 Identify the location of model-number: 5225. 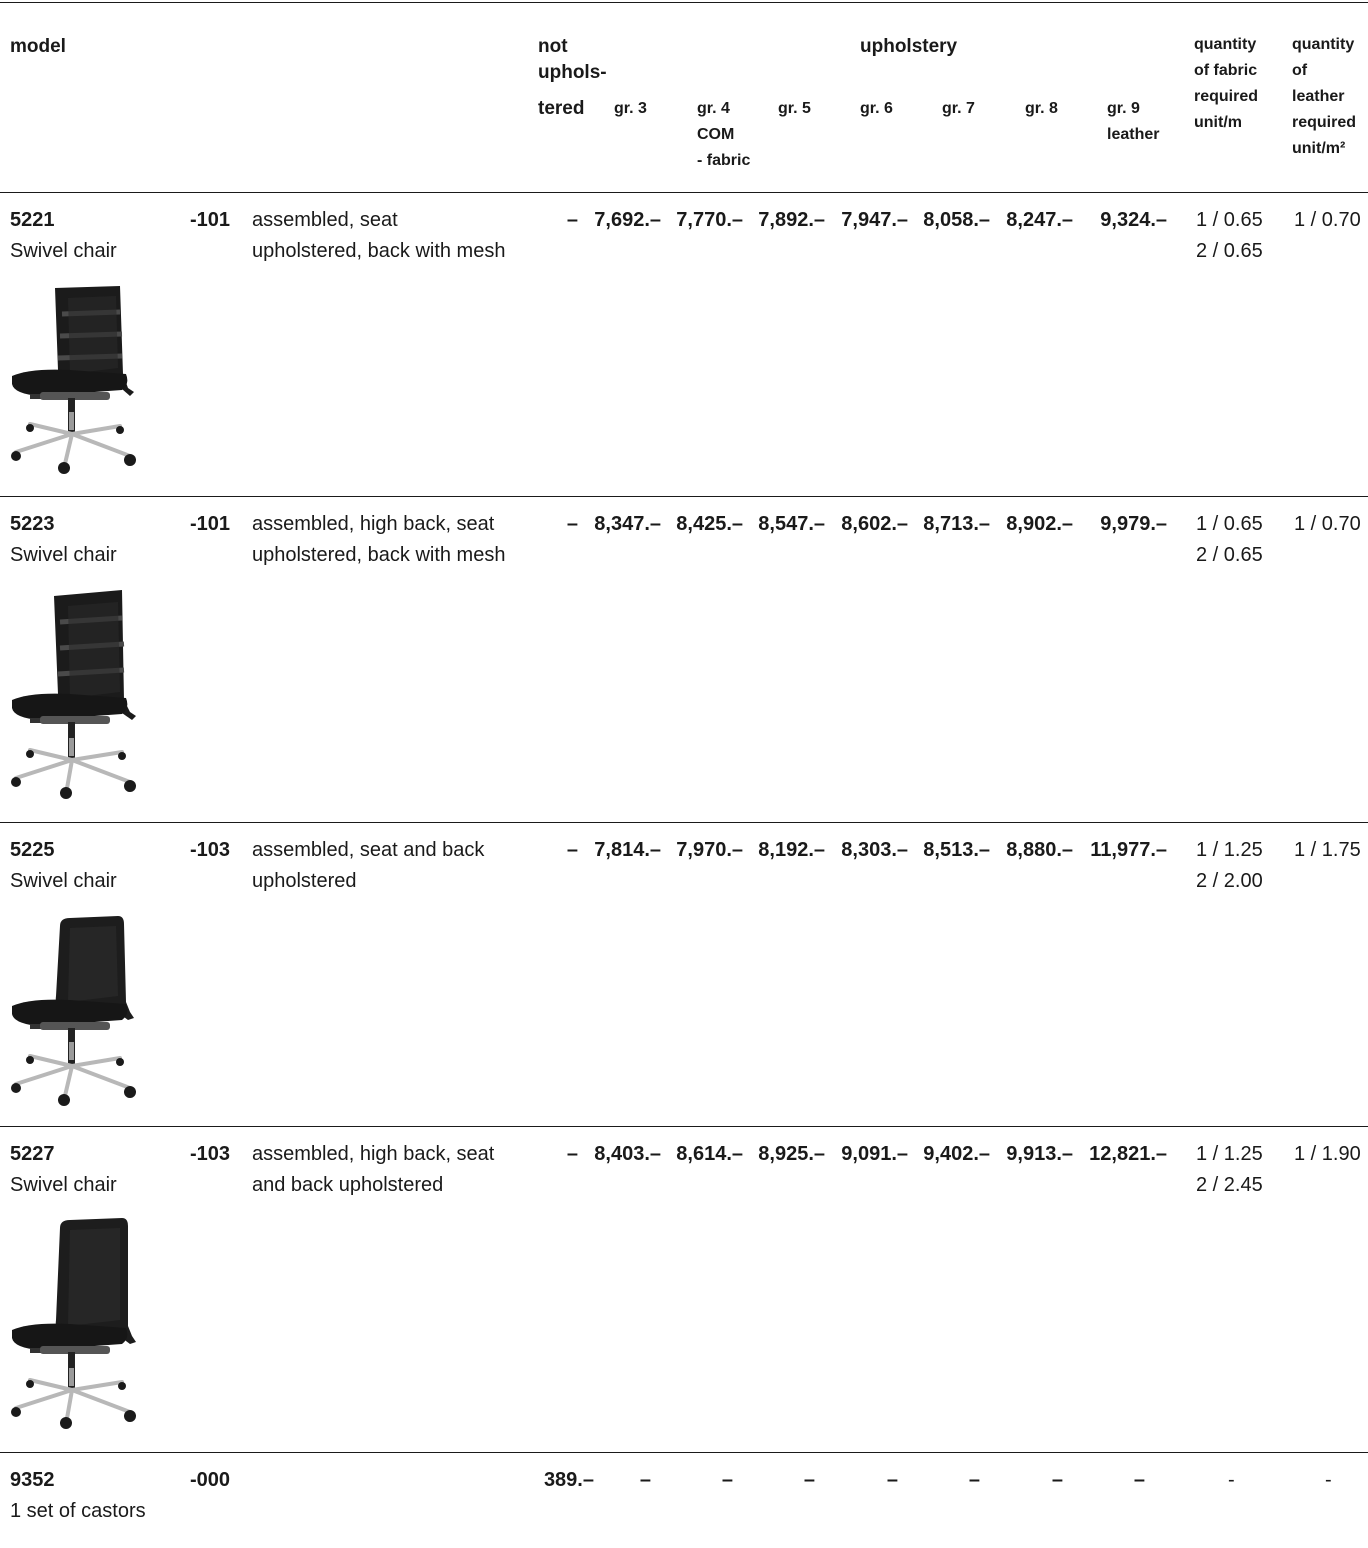
(32, 850).